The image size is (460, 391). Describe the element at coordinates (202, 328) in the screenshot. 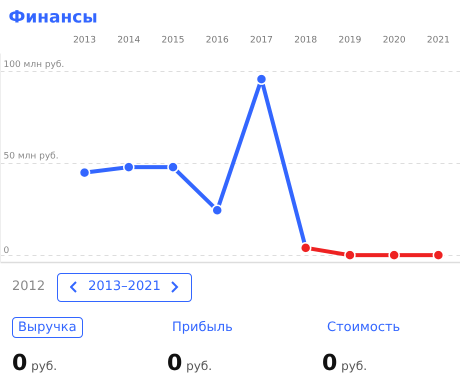

I see `text: Прибыль` at that location.